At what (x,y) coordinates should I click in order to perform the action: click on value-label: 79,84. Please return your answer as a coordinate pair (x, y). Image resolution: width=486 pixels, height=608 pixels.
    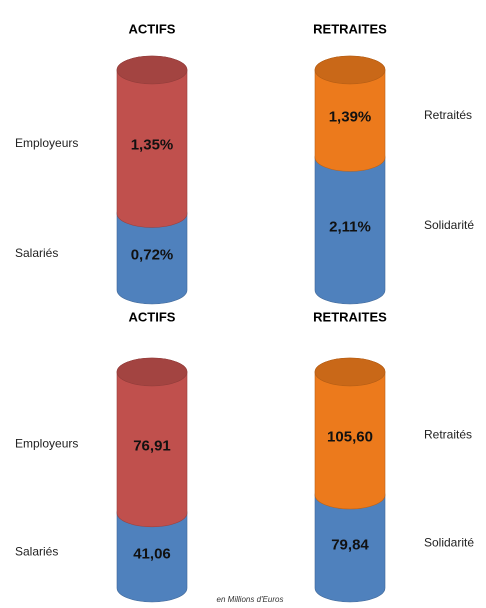
    Looking at the image, I should click on (350, 544).